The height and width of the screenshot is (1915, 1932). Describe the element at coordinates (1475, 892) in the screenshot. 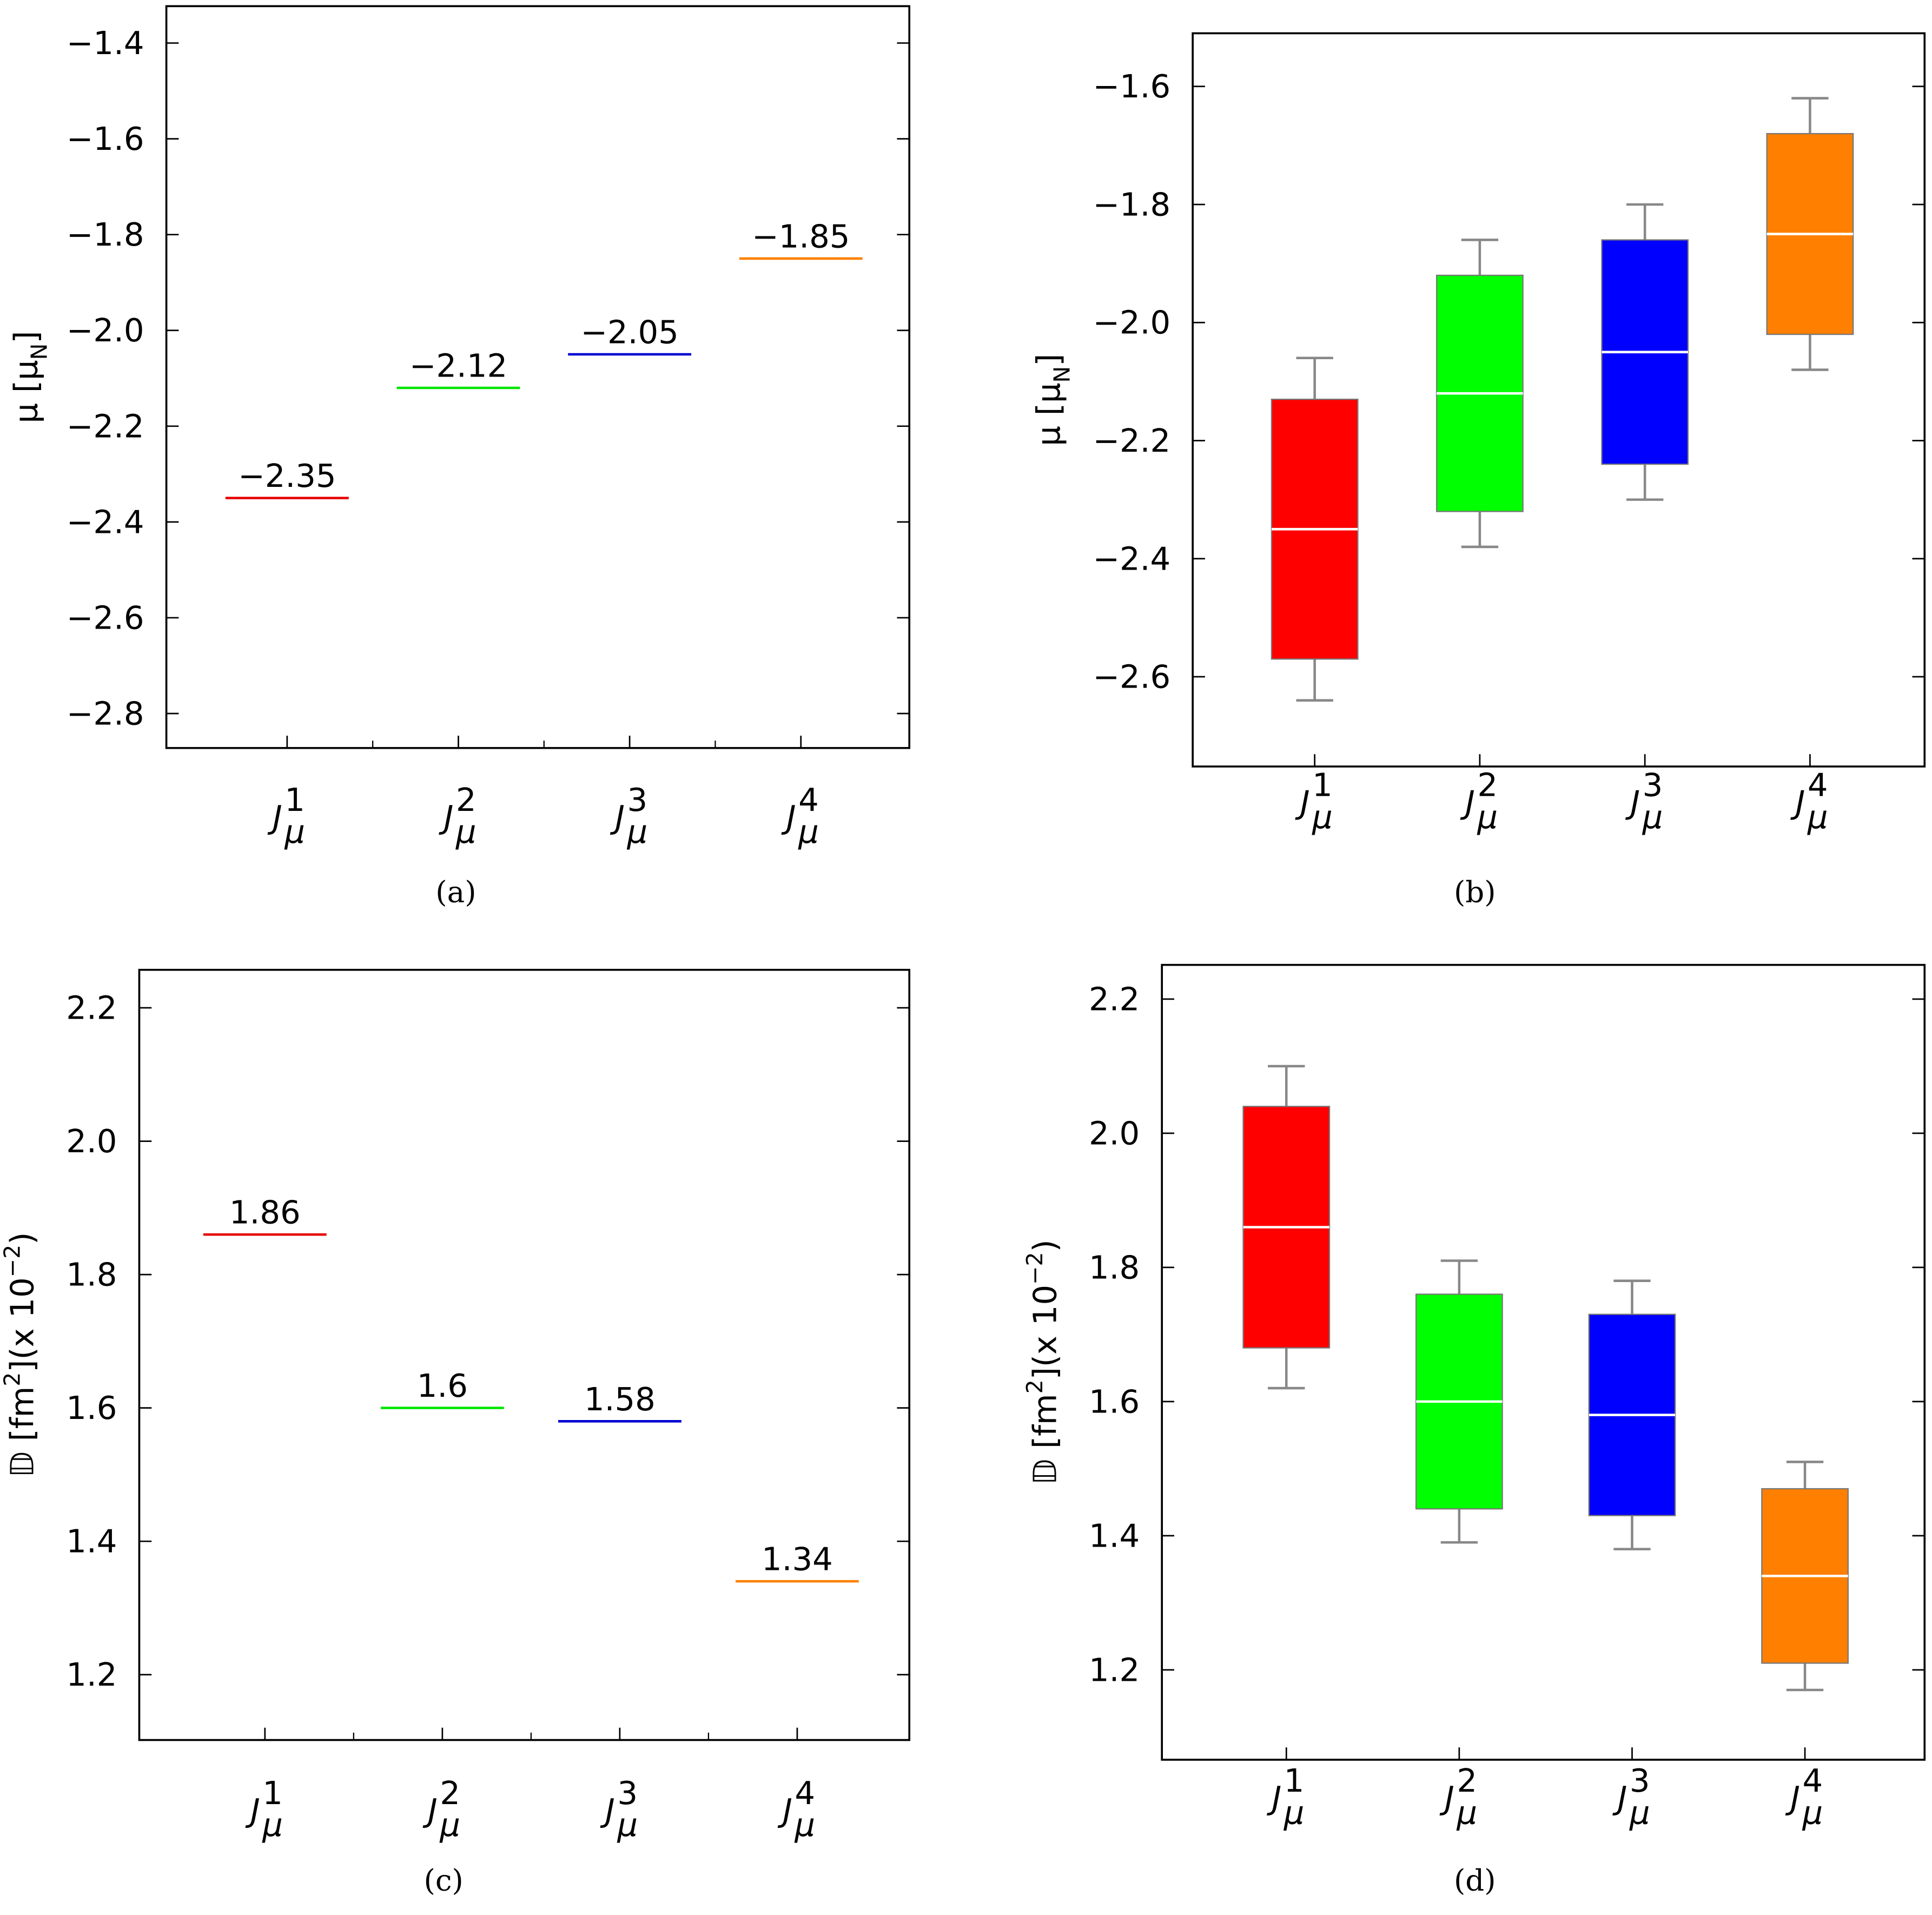

I see `caption: (b)` at that location.